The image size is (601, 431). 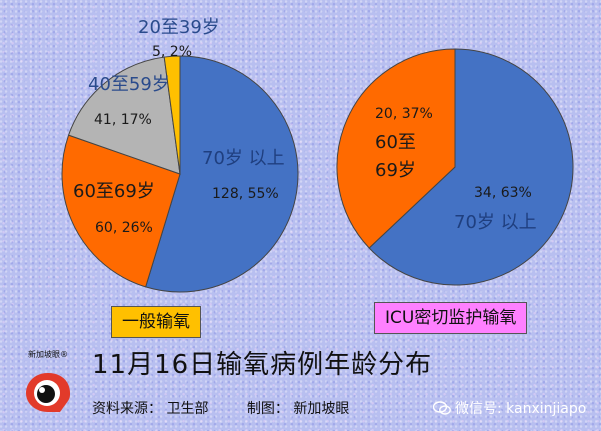 I want to click on label-category-20-39: 20至39岁, so click(x=179, y=27).